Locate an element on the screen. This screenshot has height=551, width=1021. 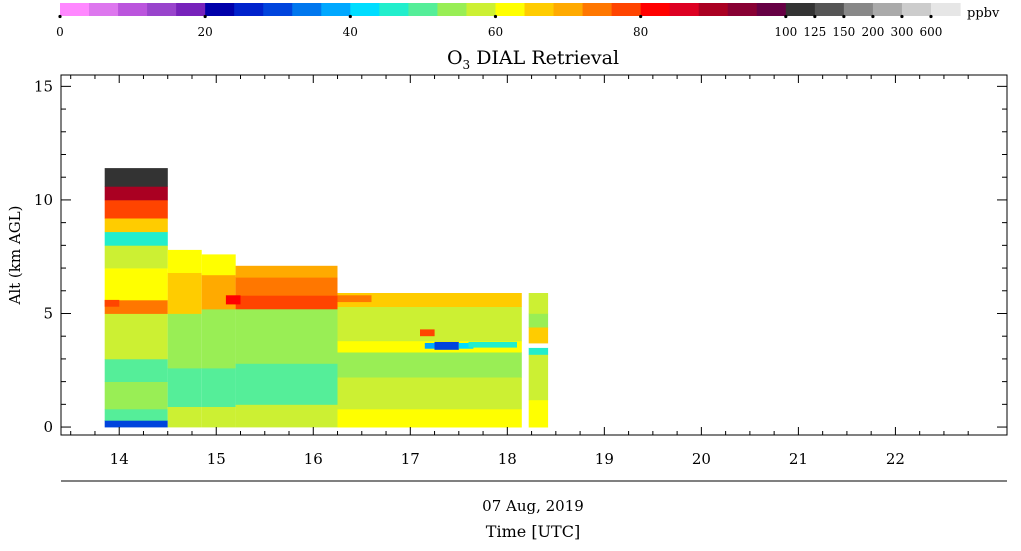
y-tick-label: 15 is located at coordinates (43, 86).